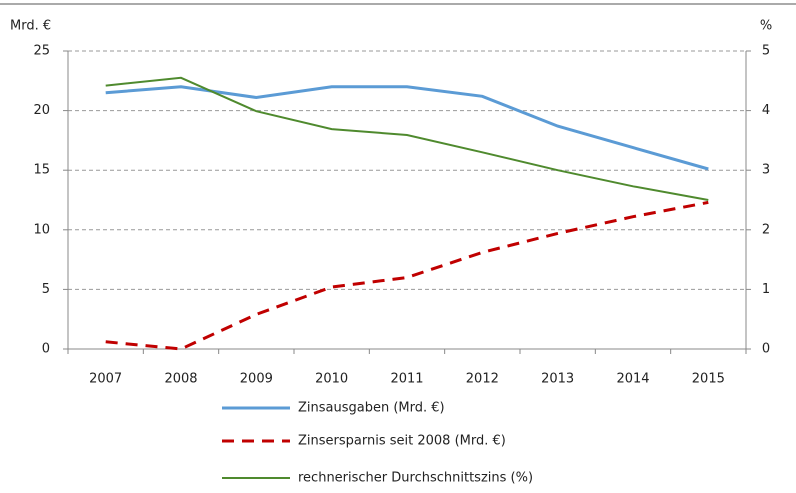 This screenshot has width=796, height=493. I want to click on legend-label: Zinsersparnis seit 2008 (Mrd. €), so click(402, 441).